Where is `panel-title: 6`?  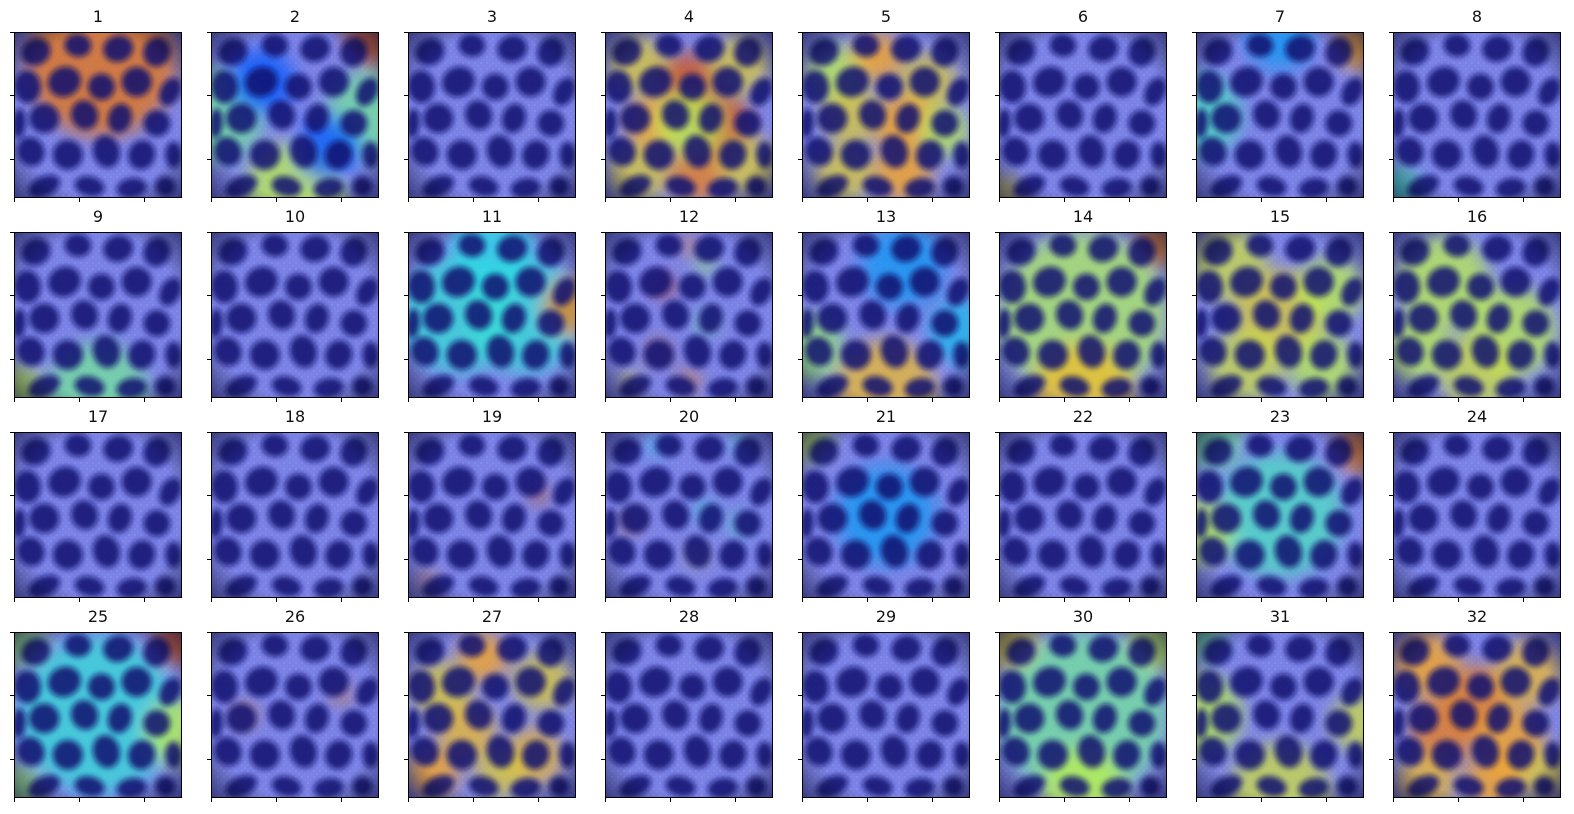 panel-title: 6 is located at coordinates (1083, 16).